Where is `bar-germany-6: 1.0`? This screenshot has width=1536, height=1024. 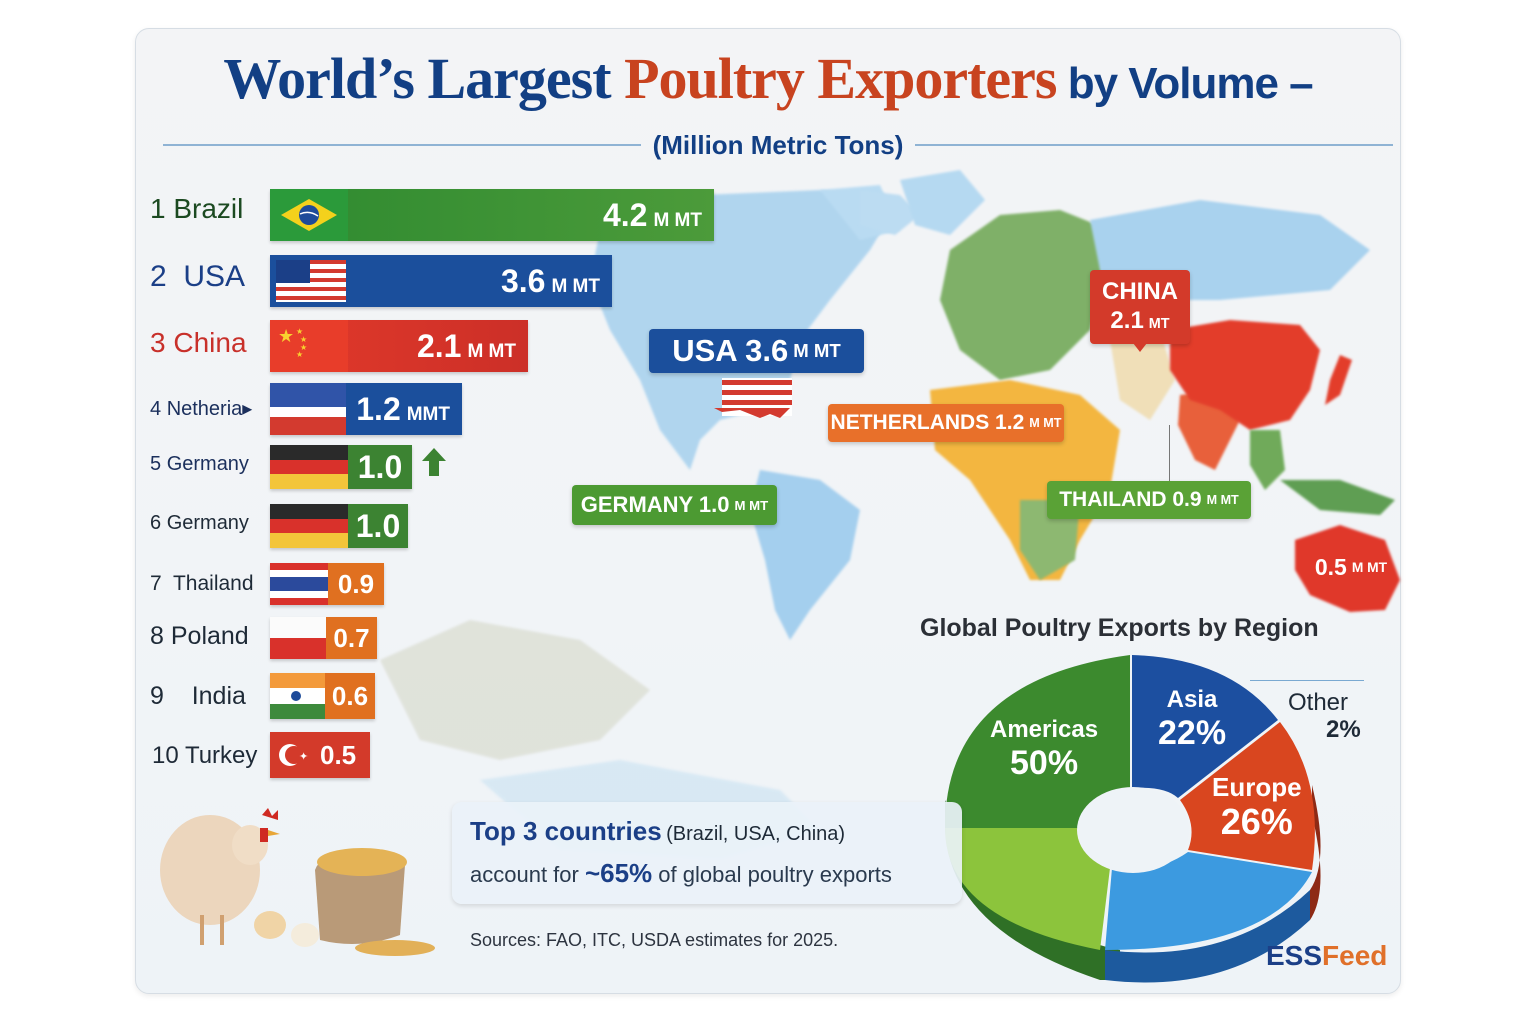 bar-germany-6: 1.0 is located at coordinates (339, 526).